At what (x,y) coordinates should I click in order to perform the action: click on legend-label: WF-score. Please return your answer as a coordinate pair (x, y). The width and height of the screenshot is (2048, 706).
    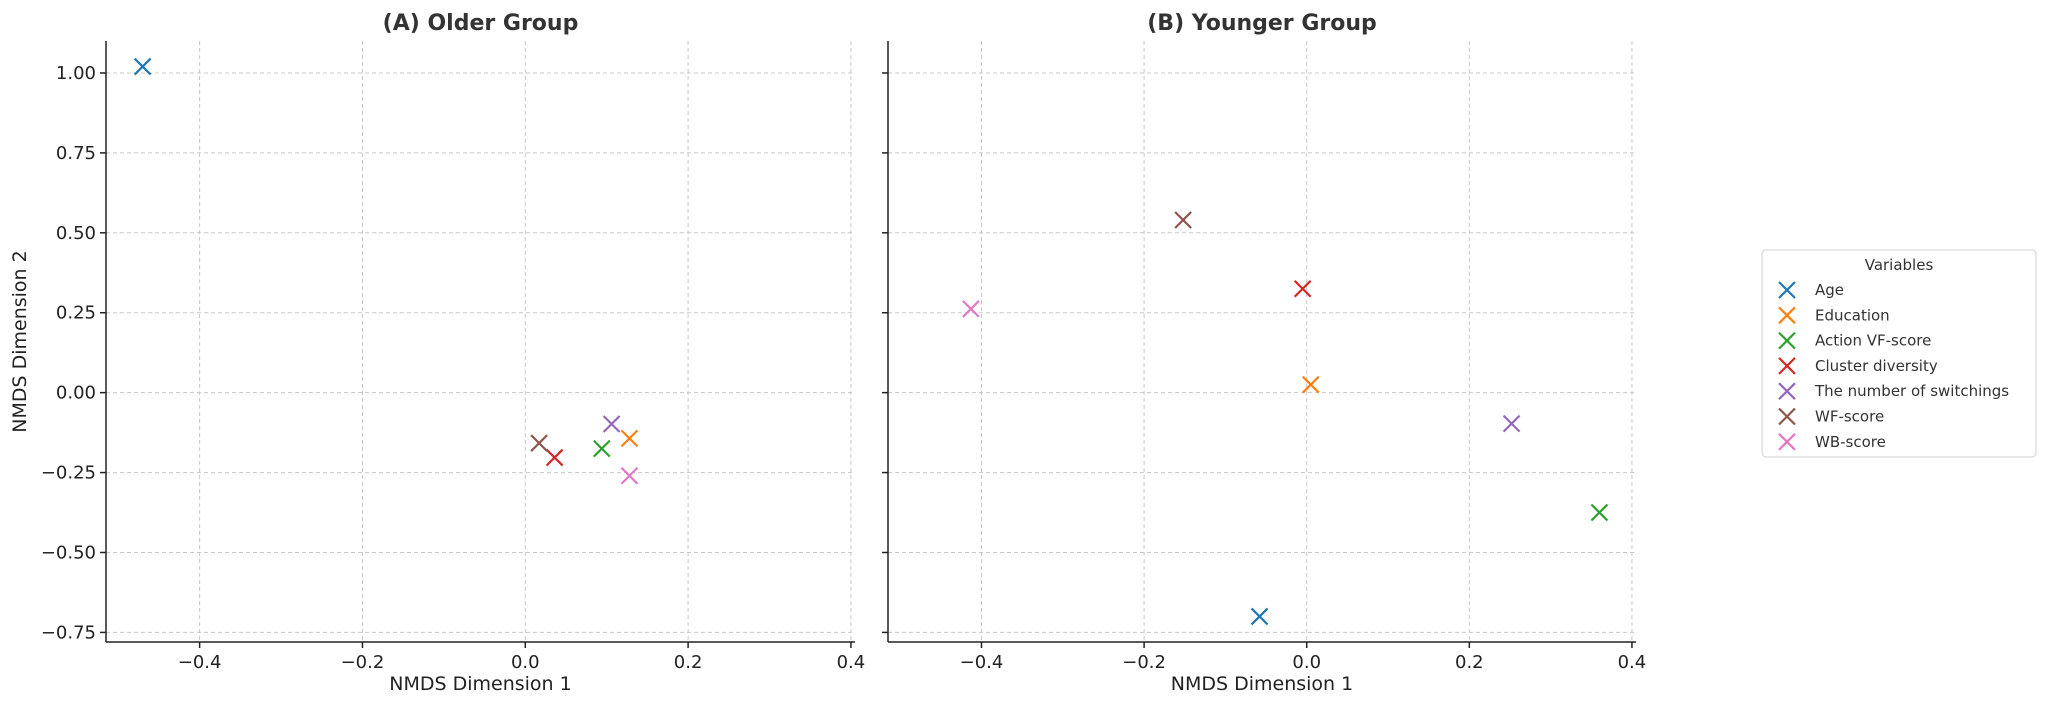
    Looking at the image, I should click on (1849, 417).